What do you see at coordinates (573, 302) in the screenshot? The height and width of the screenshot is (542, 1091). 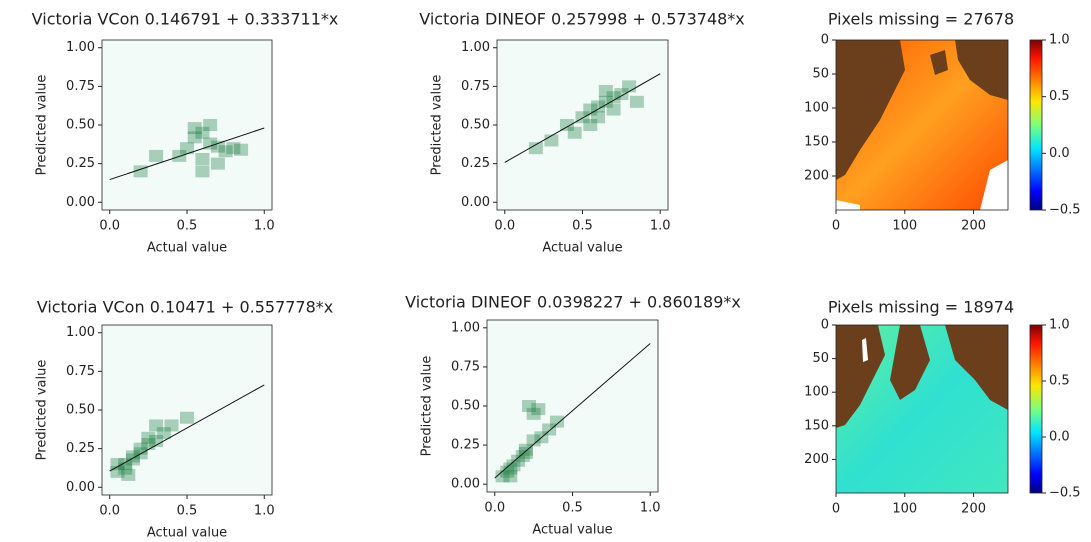 I see `subplot-title: Victoria DINEOF 0.0398227 + 0.860189*x` at bounding box center [573, 302].